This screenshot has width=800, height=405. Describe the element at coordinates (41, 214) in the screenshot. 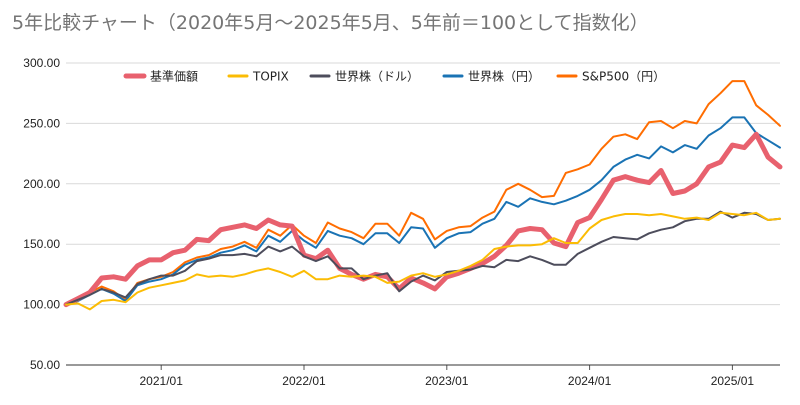

I see `y-axis-ticks: 50.00 100.00 150.00 200.00 250.00 300.00` at that location.